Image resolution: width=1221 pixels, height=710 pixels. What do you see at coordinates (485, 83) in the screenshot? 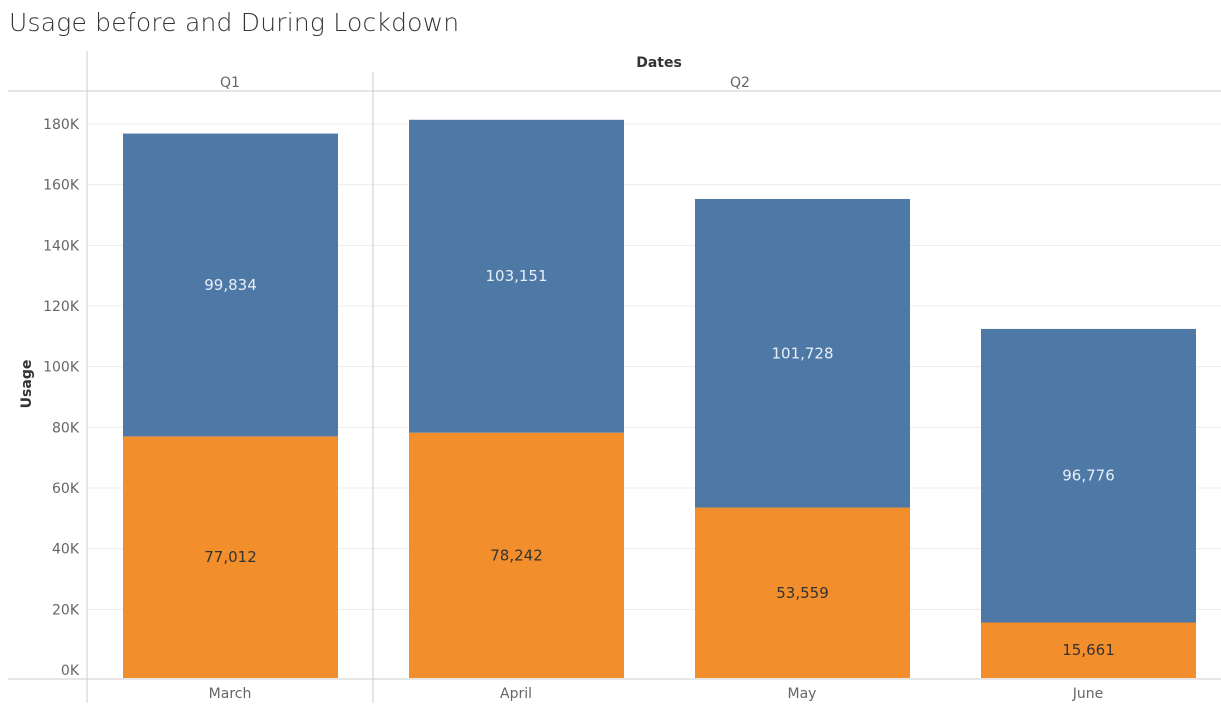
I see `quarter-headers: Q1 Q2` at bounding box center [485, 83].